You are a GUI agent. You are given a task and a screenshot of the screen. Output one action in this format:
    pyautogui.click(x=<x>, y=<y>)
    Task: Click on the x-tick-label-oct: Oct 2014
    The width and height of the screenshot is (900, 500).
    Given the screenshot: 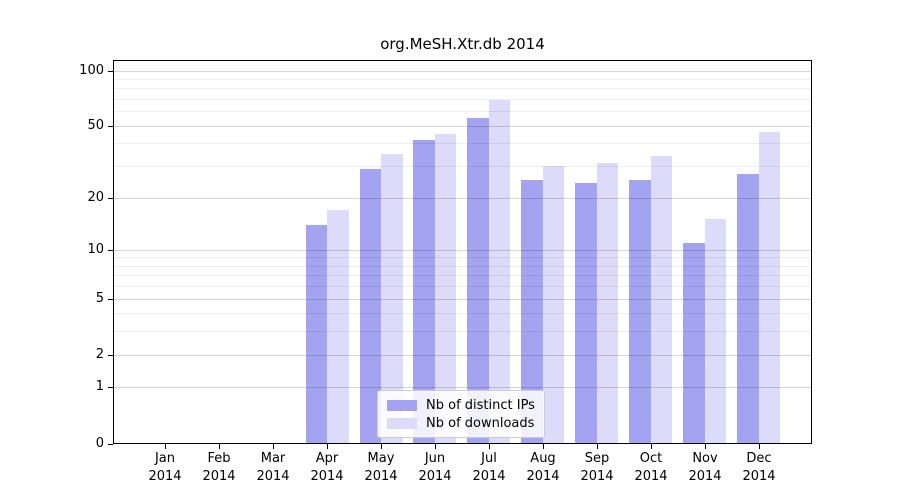 What is the action you would take?
    pyautogui.click(x=651, y=467)
    